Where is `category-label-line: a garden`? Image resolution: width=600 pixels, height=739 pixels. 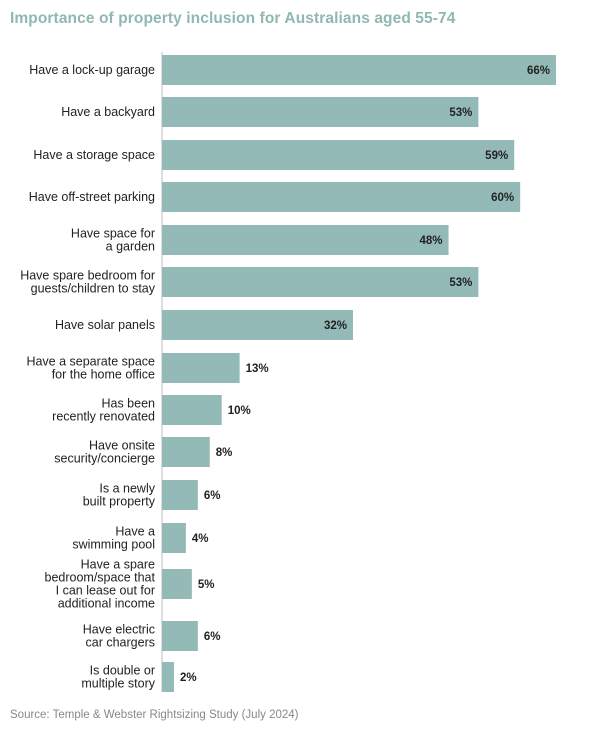 category-label-line: a garden is located at coordinates (130, 247).